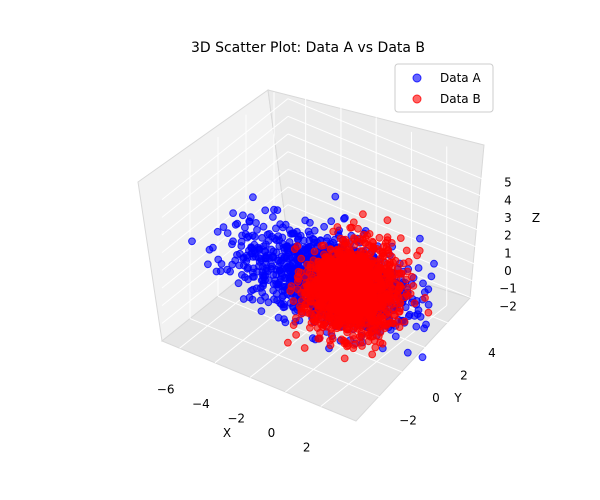 This screenshot has height=500, width=600. Describe the element at coordinates (492, 353) in the screenshot. I see `y-tick-label: 4` at that location.